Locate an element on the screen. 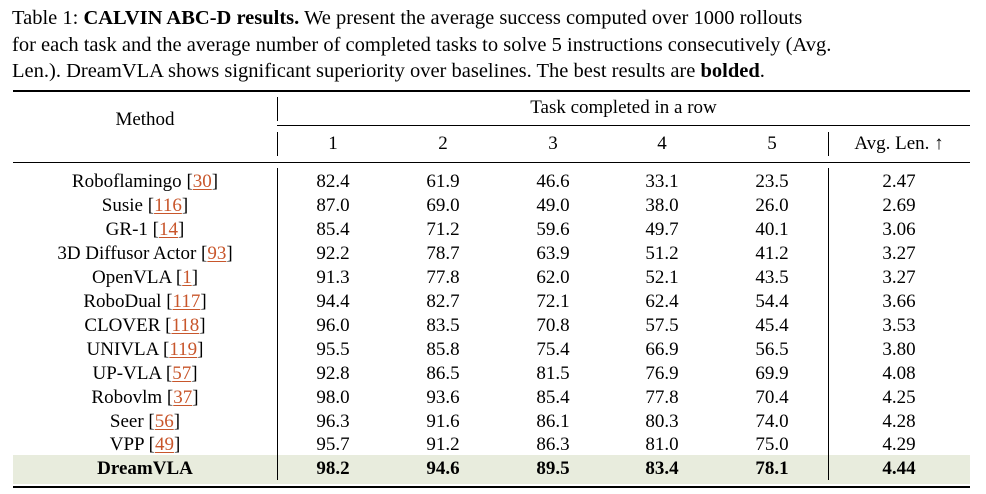  method-name: Roboflamingo is located at coordinates (126, 181).